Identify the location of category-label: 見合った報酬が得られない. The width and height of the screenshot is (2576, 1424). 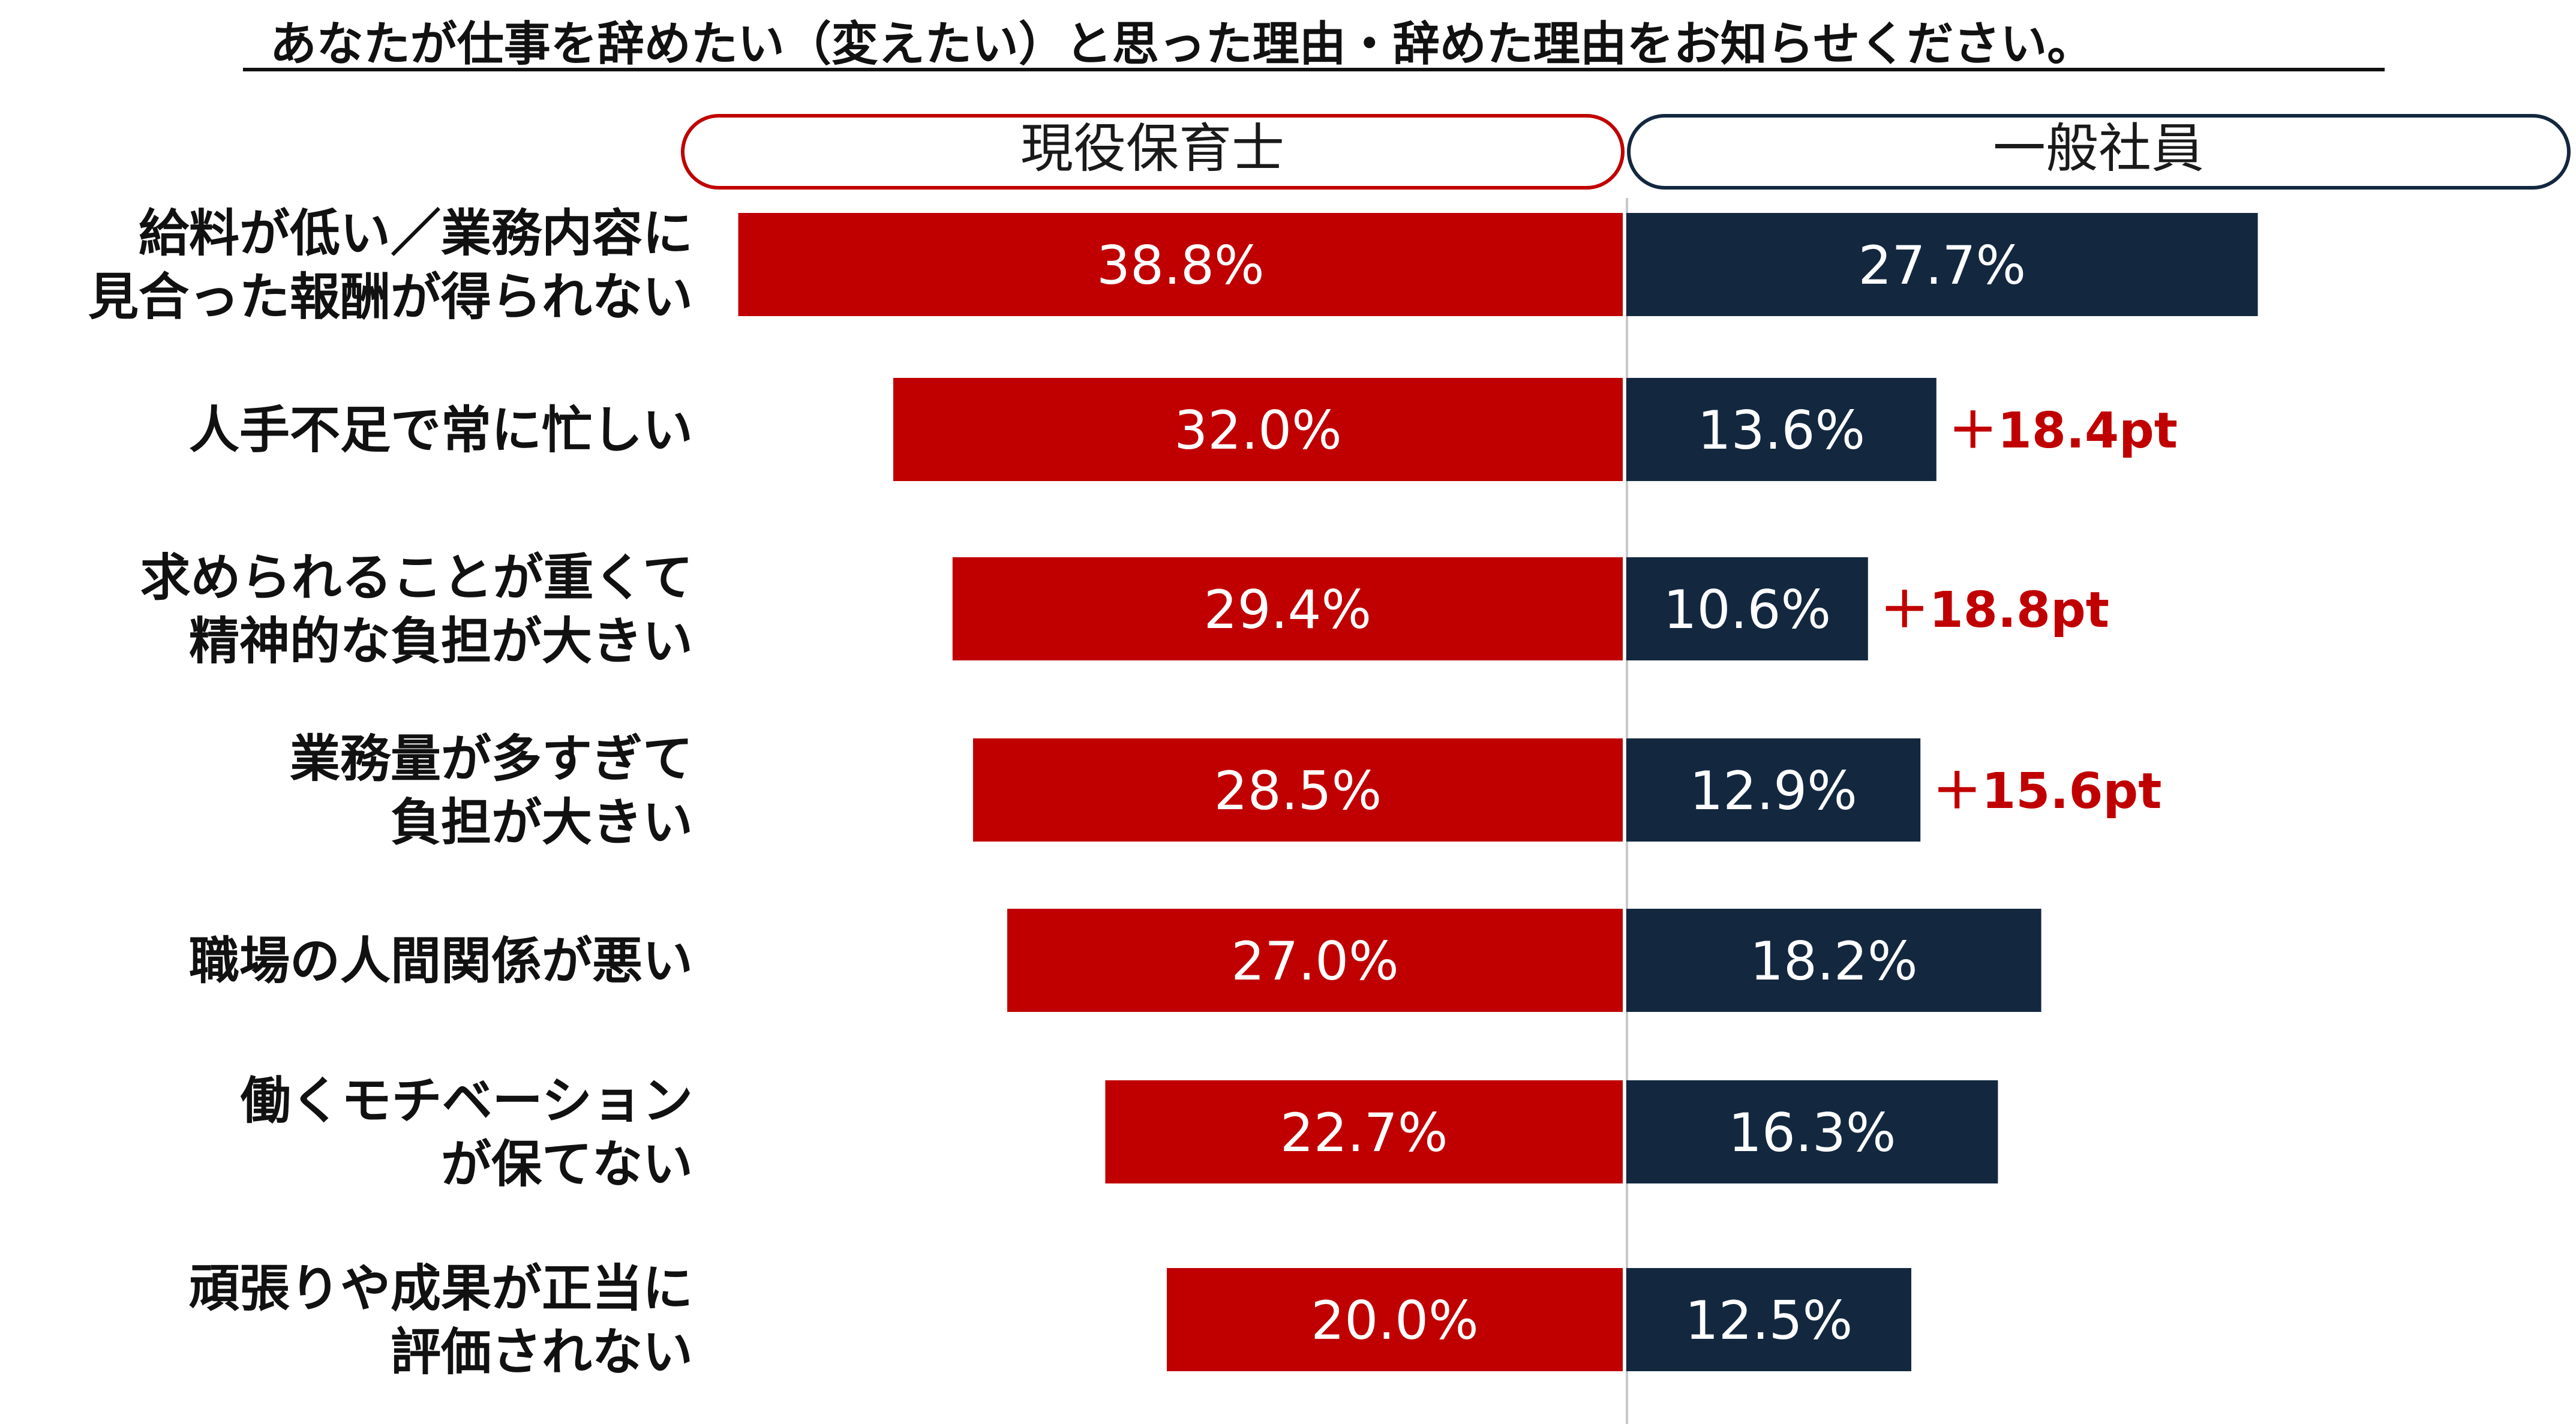
(391, 297).